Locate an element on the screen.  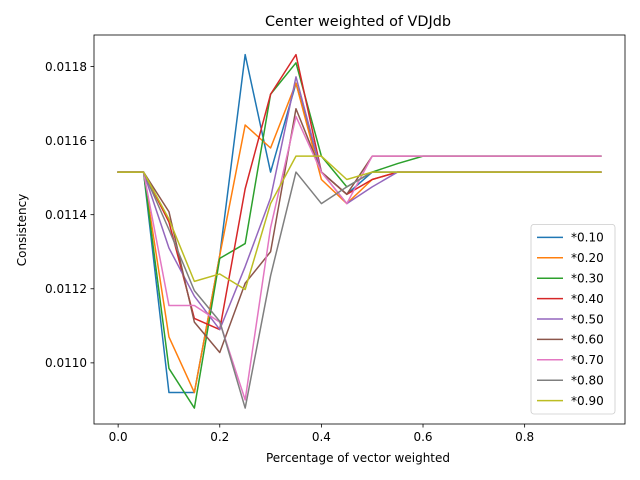
x-tick-label: 0.4 is located at coordinates (321, 437).